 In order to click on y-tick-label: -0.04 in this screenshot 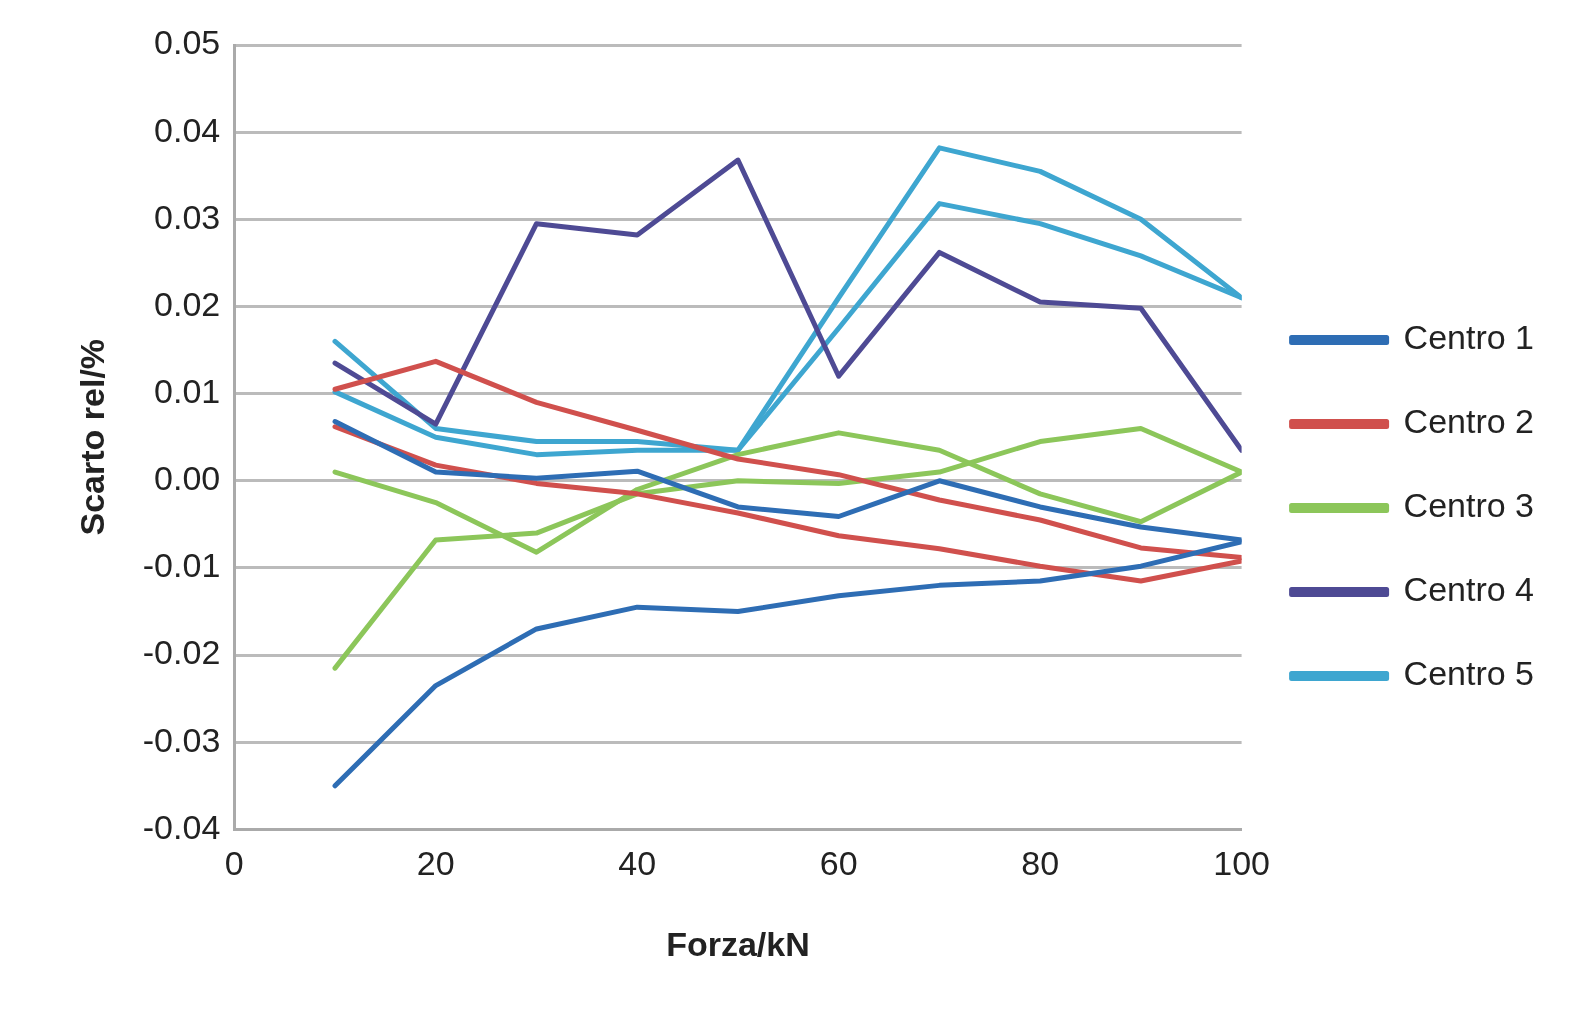, I will do `click(181, 826)`.